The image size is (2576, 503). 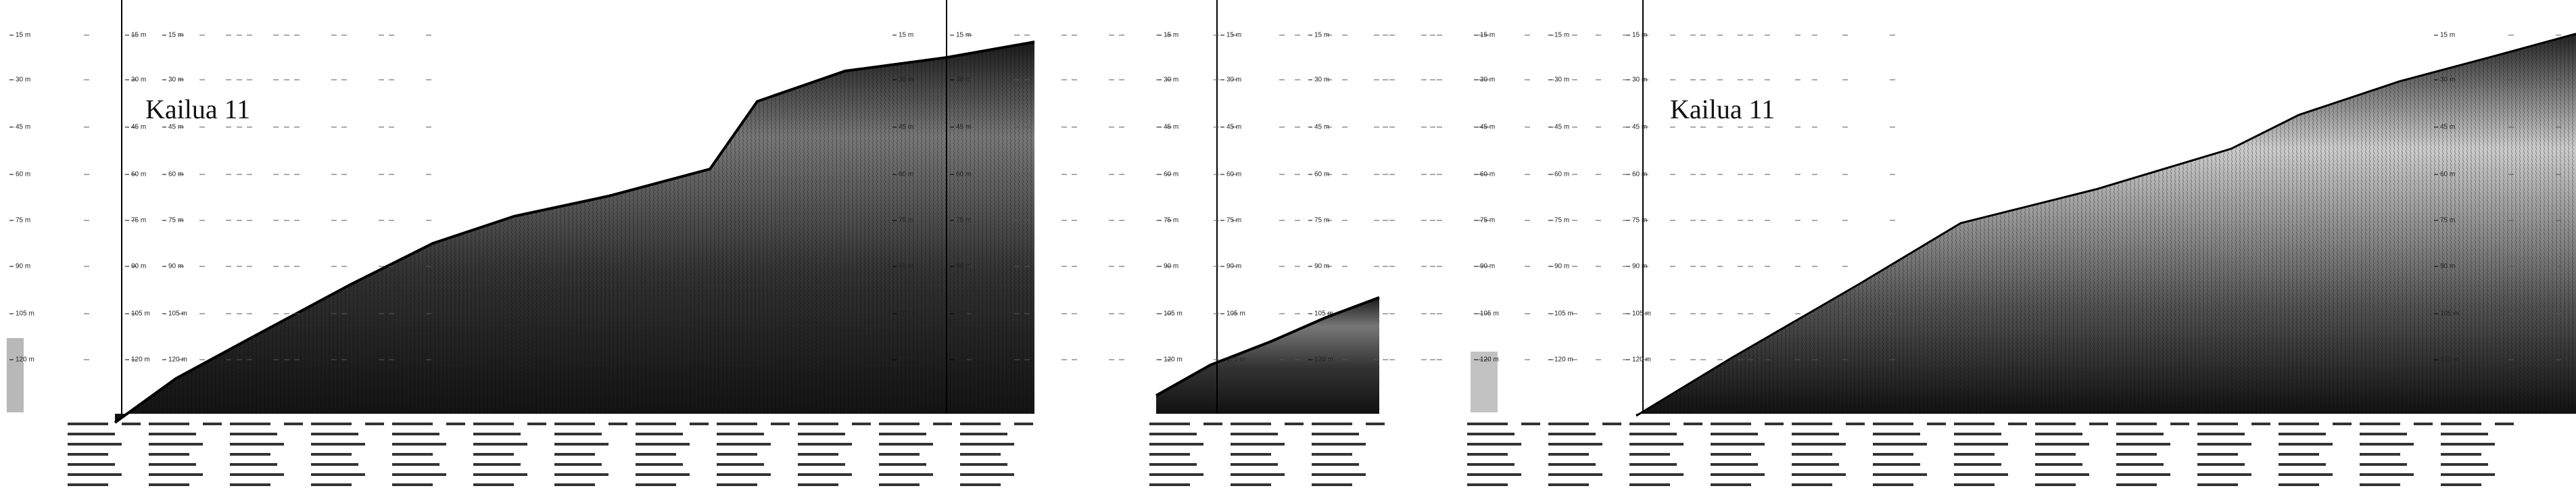 What do you see at coordinates (1291, 454) in the screenshot?
I see `annotation-strip` at bounding box center [1291, 454].